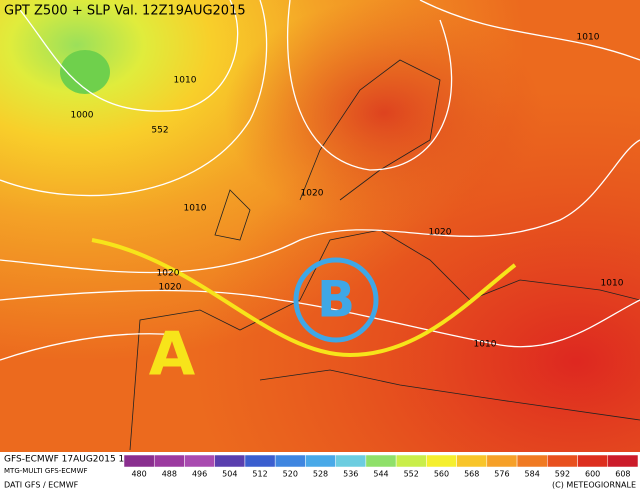 This screenshot has width=640, height=497. What do you see at coordinates (229, 474) in the screenshot?
I see `legend-label: 504` at bounding box center [229, 474].